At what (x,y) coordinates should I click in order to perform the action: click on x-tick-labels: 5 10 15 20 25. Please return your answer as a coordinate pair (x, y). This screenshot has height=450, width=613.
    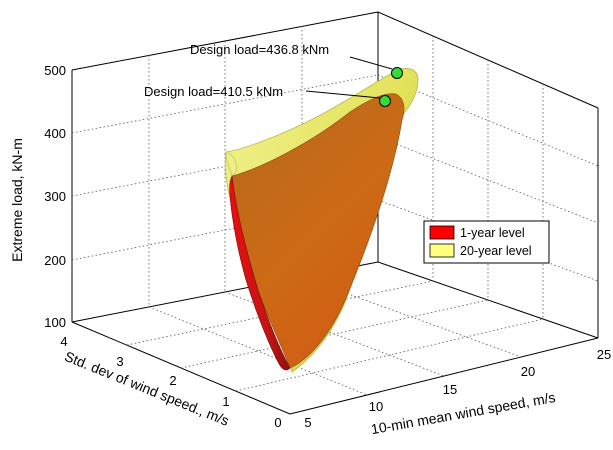
    Looking at the image, I should click on (457, 388).